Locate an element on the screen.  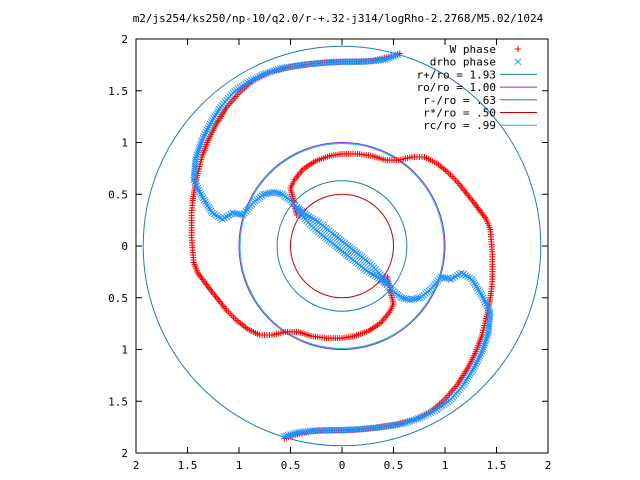
reference-circle is located at coordinates (342, 246).